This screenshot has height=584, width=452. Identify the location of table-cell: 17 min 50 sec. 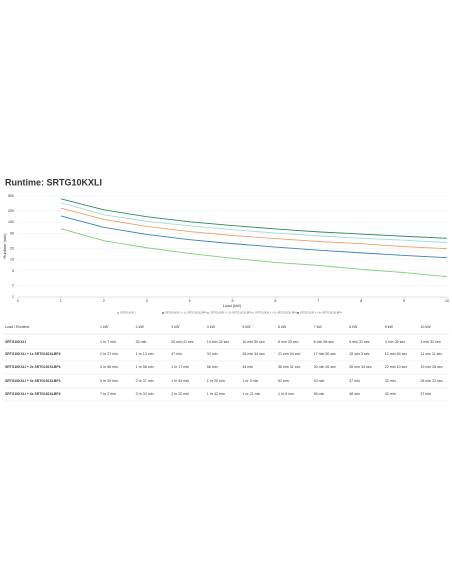
(325, 354).